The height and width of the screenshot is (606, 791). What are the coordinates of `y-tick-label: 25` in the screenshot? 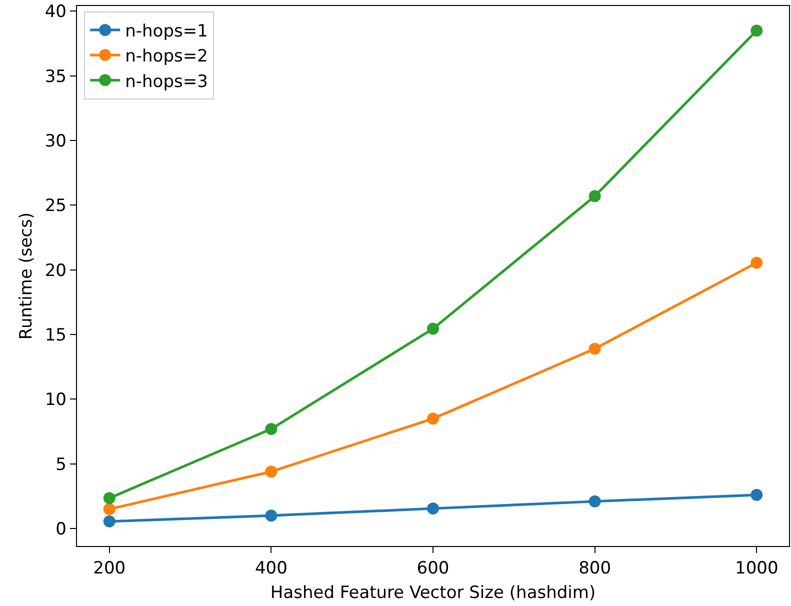 It's located at (55, 206).